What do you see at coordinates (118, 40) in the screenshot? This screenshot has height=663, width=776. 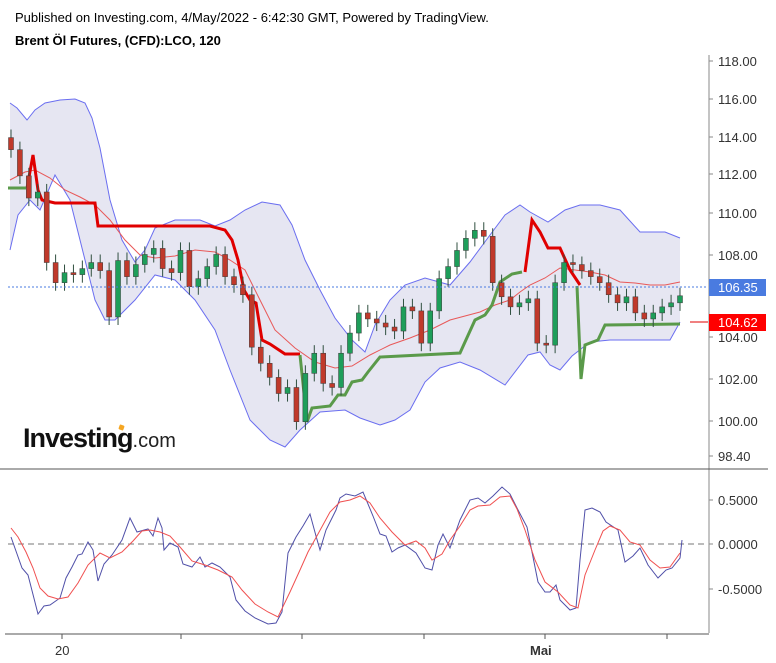 I see `chart-title: Brent Öl Futures, (CFD):LCO, 120` at bounding box center [118, 40].